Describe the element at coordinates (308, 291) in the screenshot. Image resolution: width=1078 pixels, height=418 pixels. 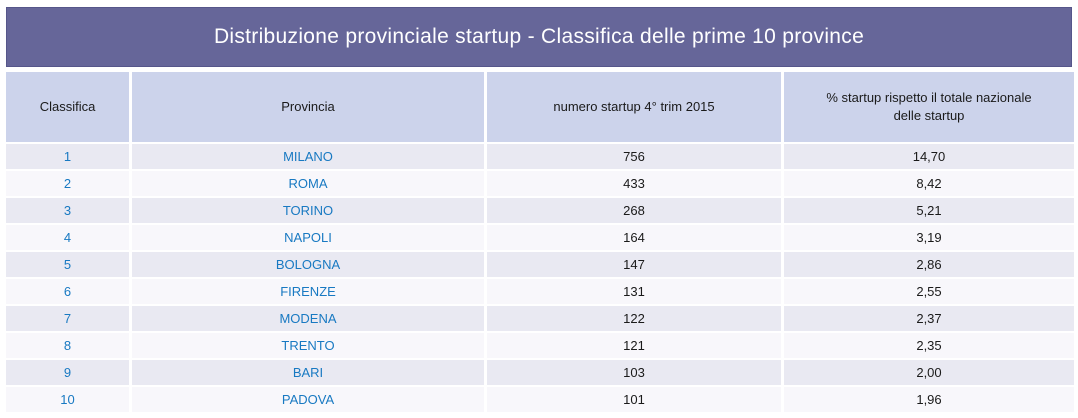
I see `province-cell: FIRENZE` at that location.